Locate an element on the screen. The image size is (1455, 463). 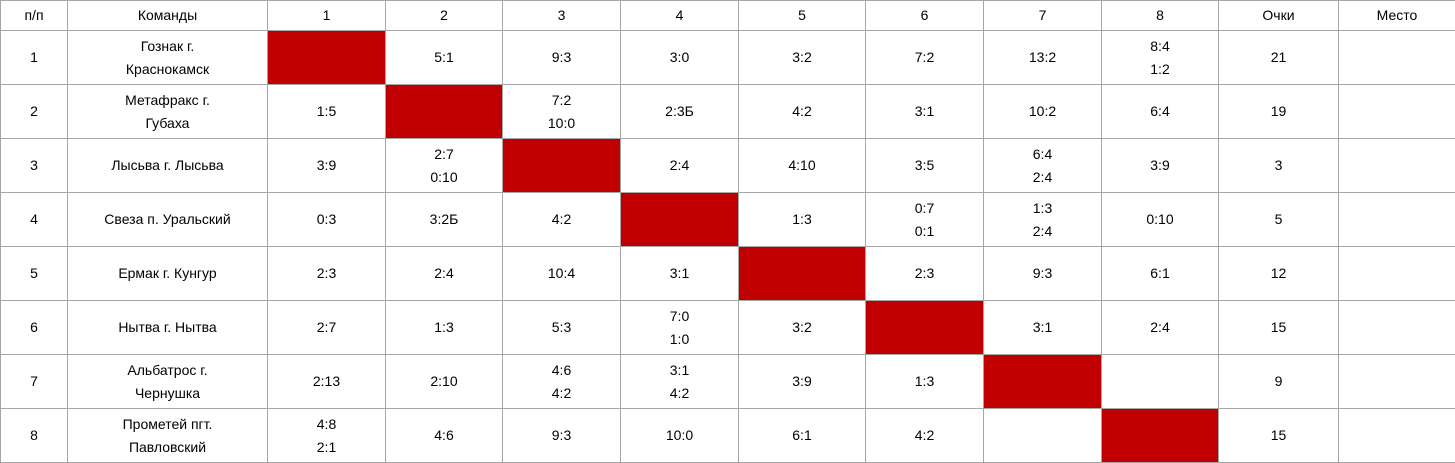
cell-line: Альбатрос г. is located at coordinates (167, 370).